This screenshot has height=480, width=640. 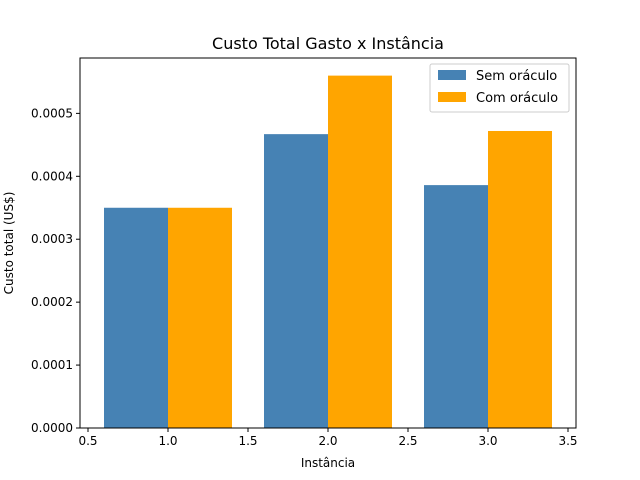 I want to click on y-tick-label: 0.0004, so click(x=52, y=176).